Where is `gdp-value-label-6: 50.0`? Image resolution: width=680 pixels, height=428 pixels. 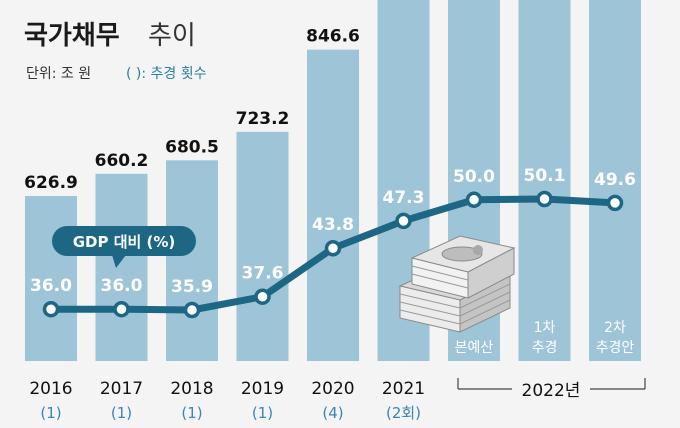
gdp-value-label-6: 50.0 is located at coordinates (474, 177).